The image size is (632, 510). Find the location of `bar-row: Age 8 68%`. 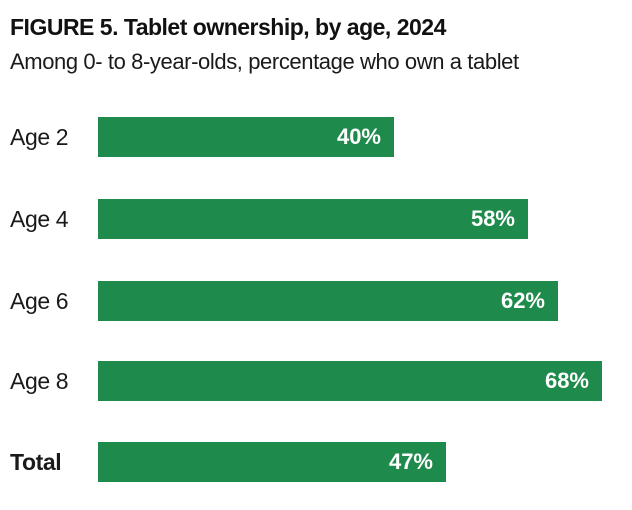

bar-row: Age 8 68% is located at coordinates (316, 381).